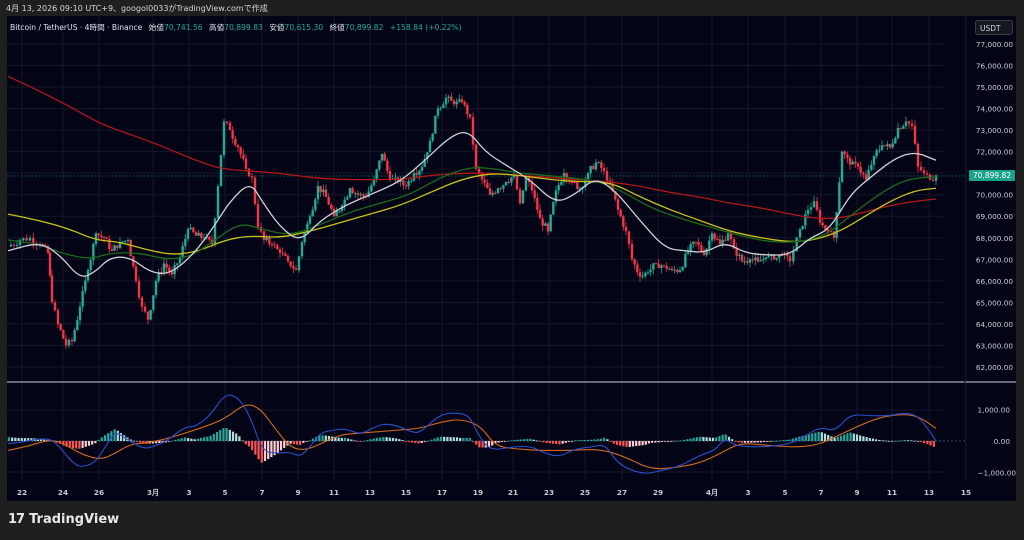 The height and width of the screenshot is (540, 1024). Describe the element at coordinates (622, 492) in the screenshot. I see `svg-text: 27` at that location.